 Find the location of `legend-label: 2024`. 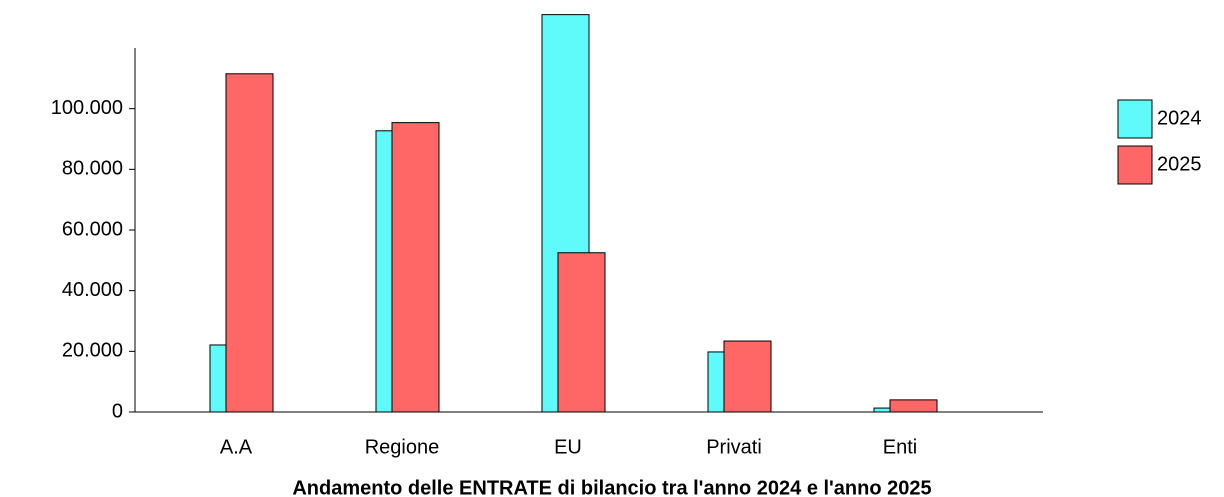

legend-label: 2024 is located at coordinates (1179, 118).